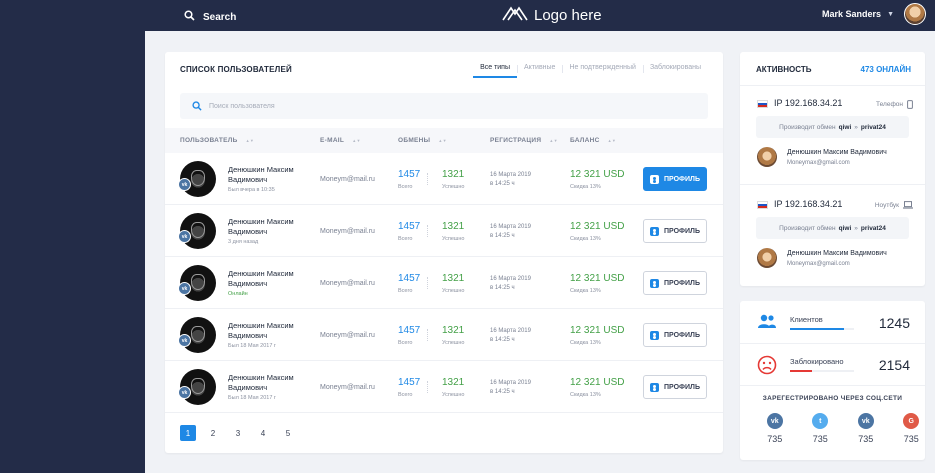 The image size is (935, 473). I want to click on search-icon, so click(197, 106).